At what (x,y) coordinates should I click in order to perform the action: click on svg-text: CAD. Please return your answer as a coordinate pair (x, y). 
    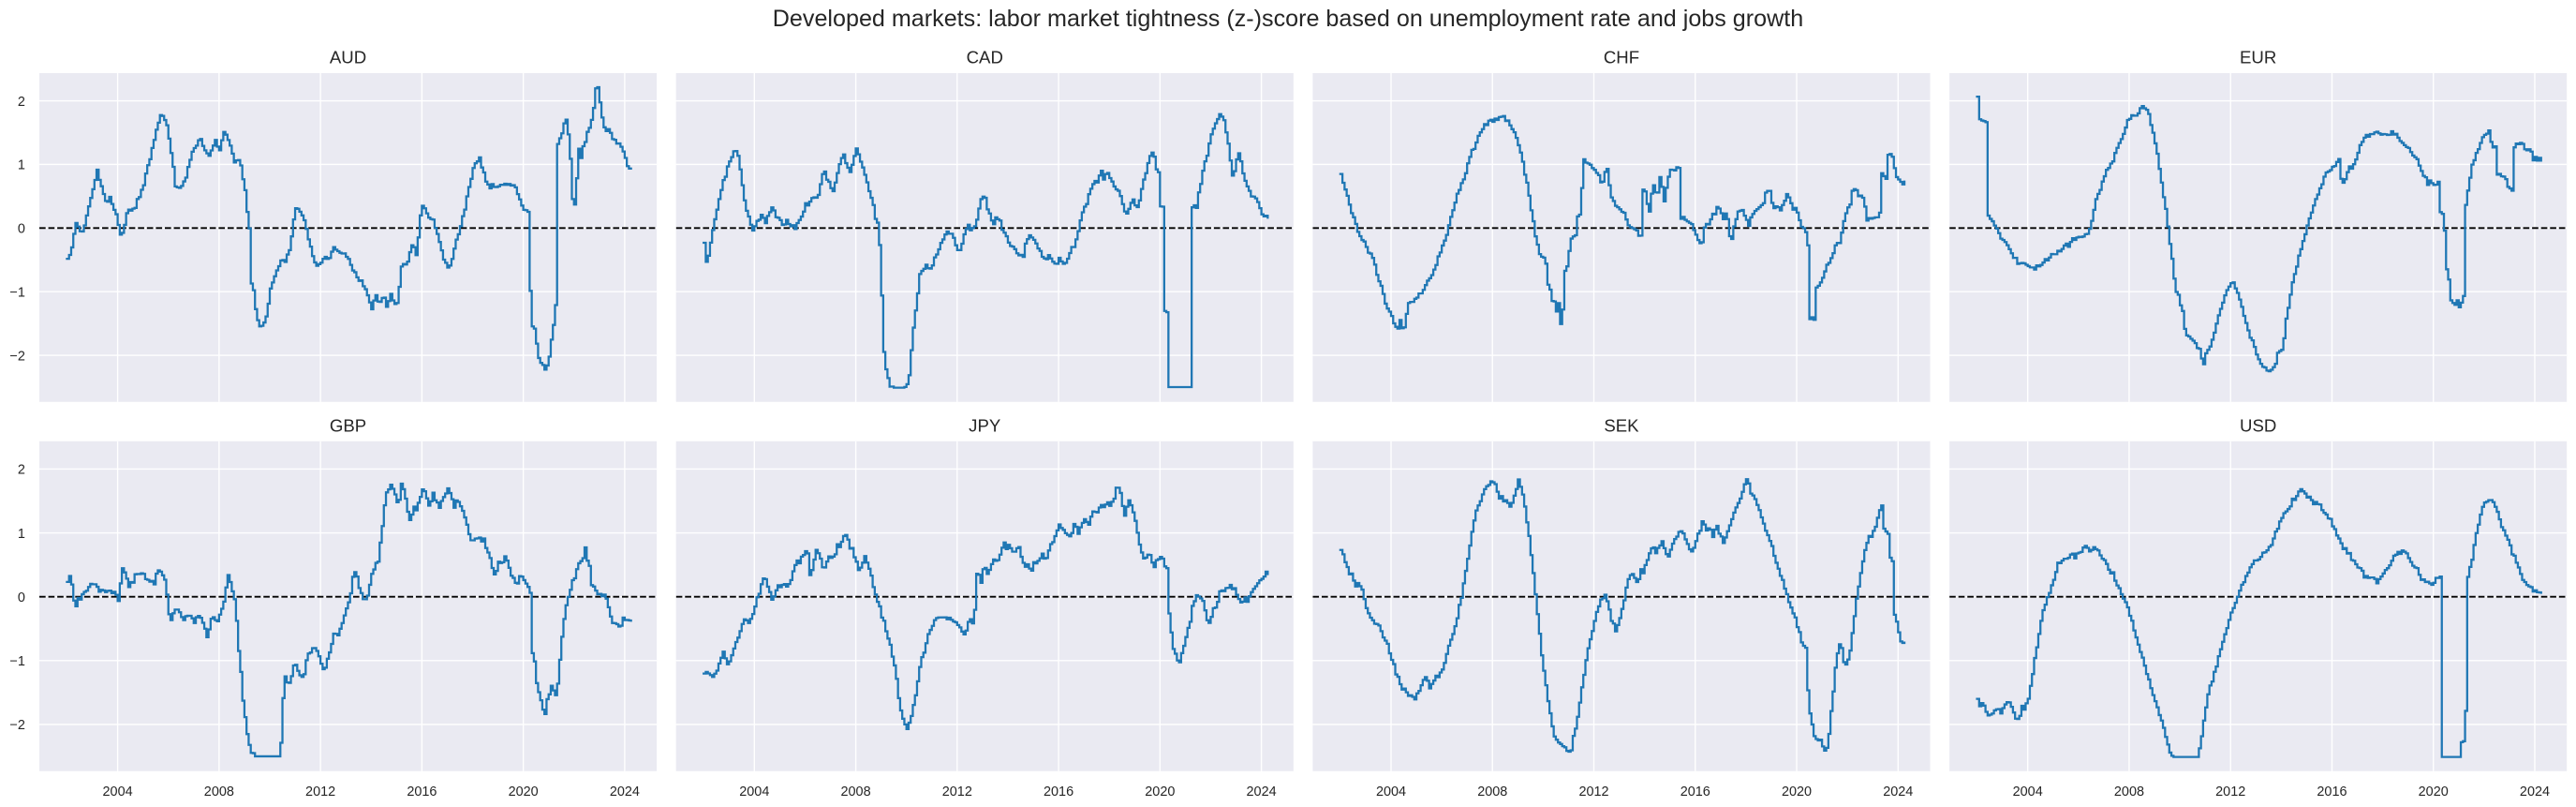
    Looking at the image, I should click on (985, 57).